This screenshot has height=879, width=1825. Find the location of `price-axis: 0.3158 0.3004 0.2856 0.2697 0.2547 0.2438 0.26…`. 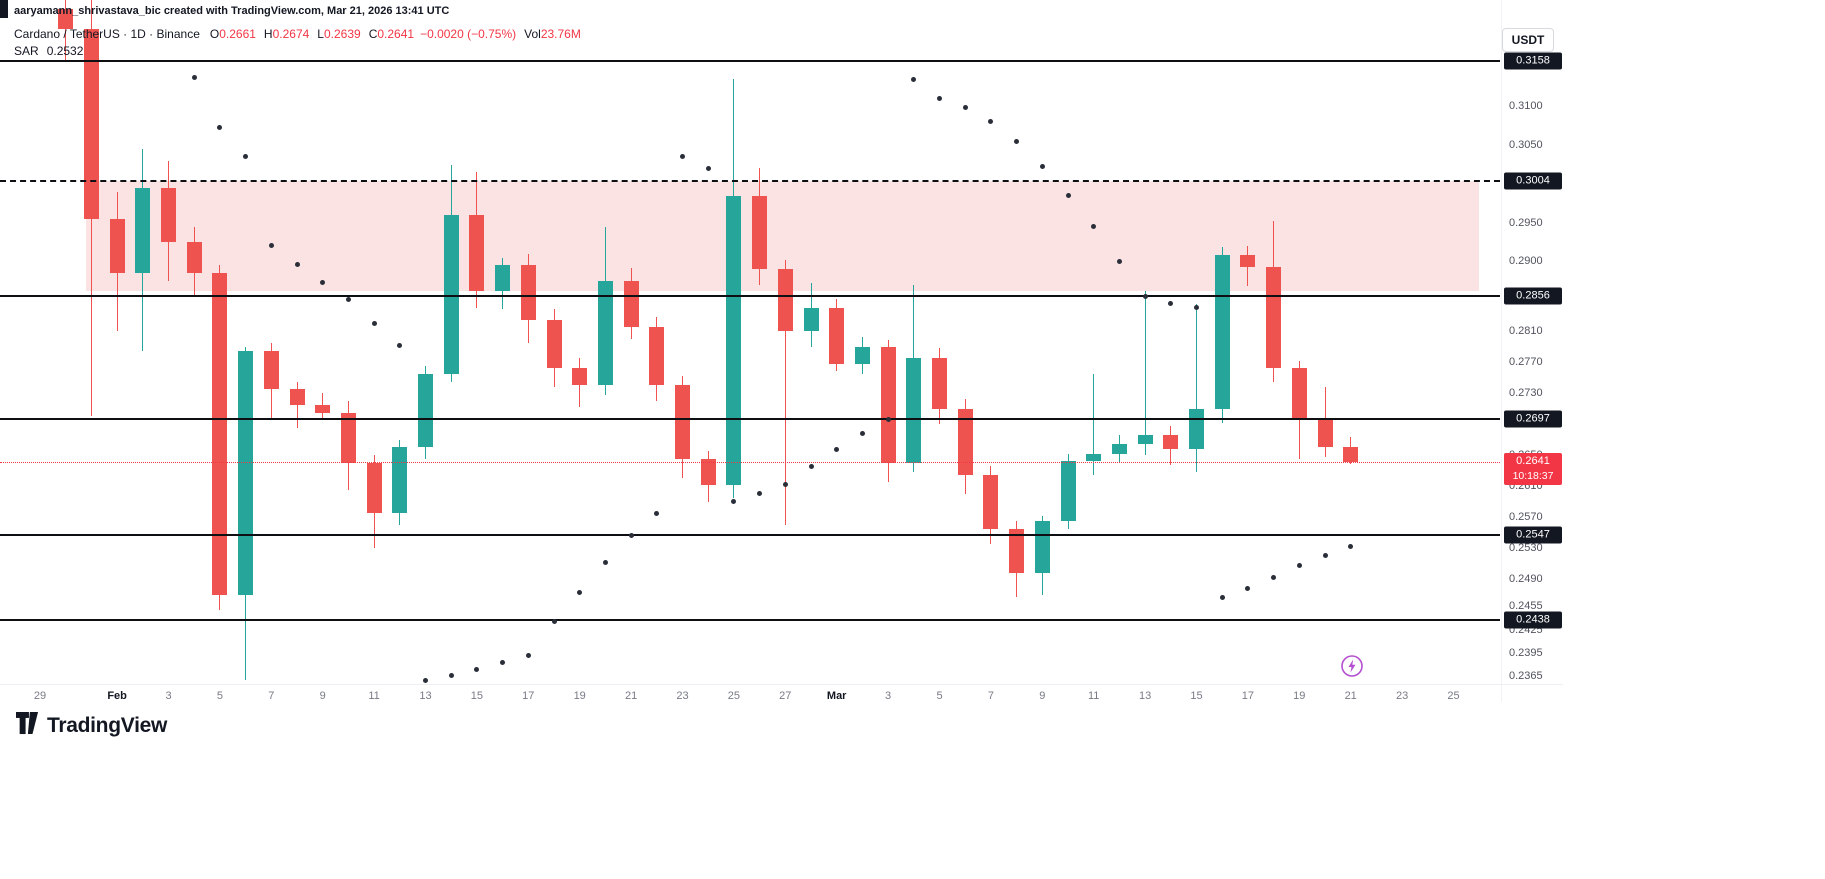

price-axis: 0.3158 0.3004 0.2856 0.2697 0.2547 0.2438 0.26… is located at coordinates (1532, 351).